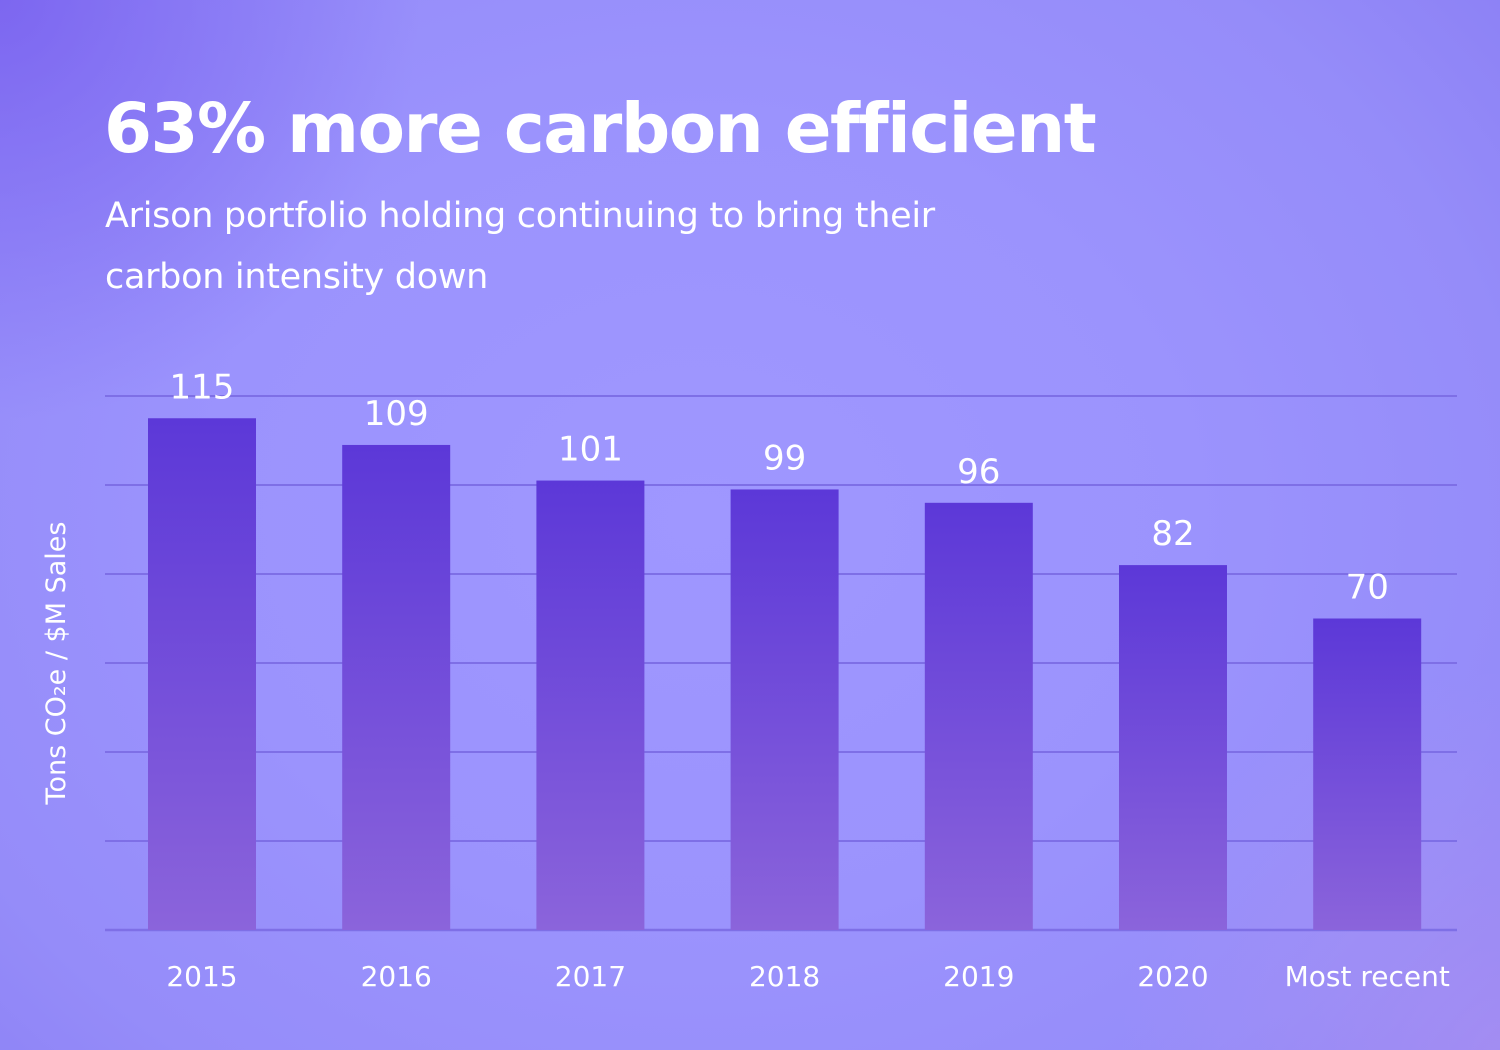 The image size is (1500, 1050). What do you see at coordinates (590, 705) in the screenshot?
I see `bar-2017` at bounding box center [590, 705].